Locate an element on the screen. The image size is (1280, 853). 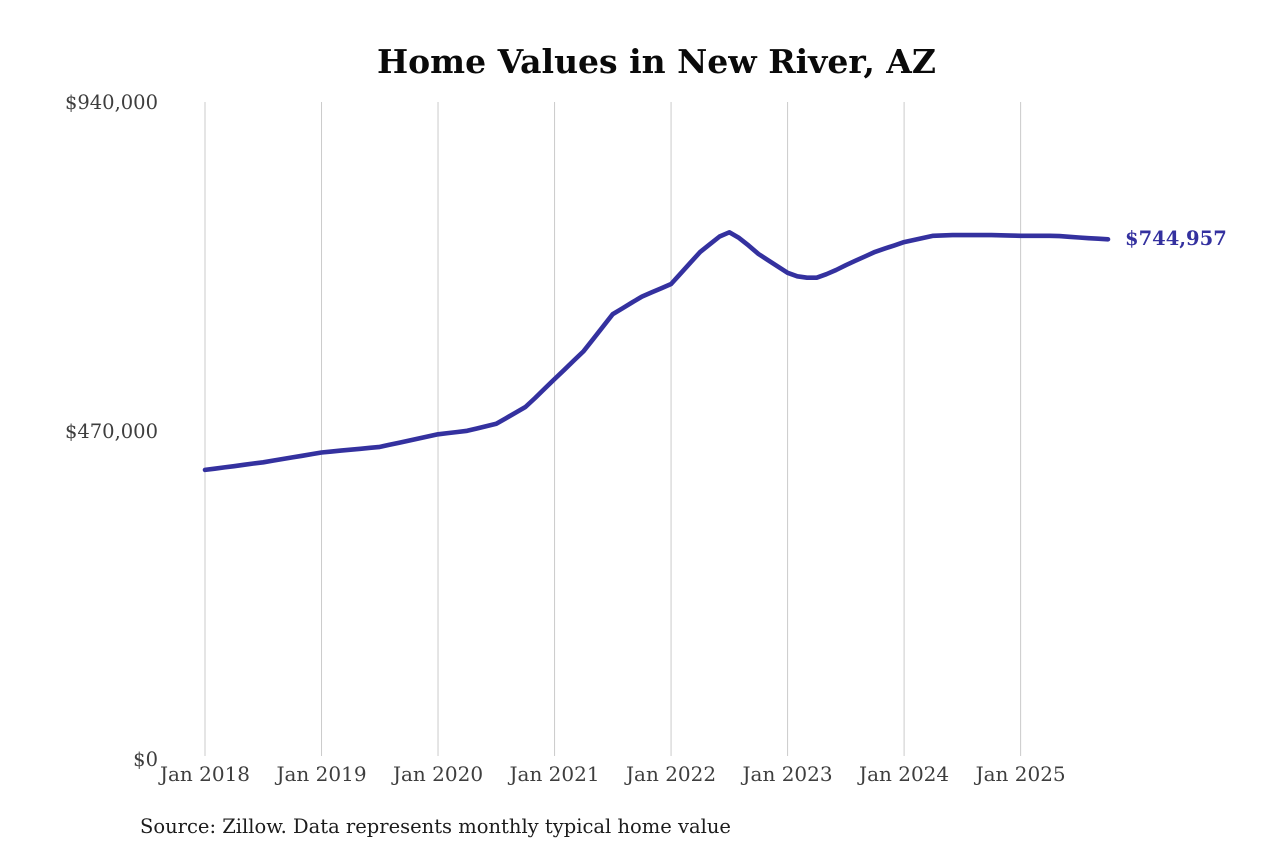
latest-value-label: $744,957 is located at coordinates (1176, 239).